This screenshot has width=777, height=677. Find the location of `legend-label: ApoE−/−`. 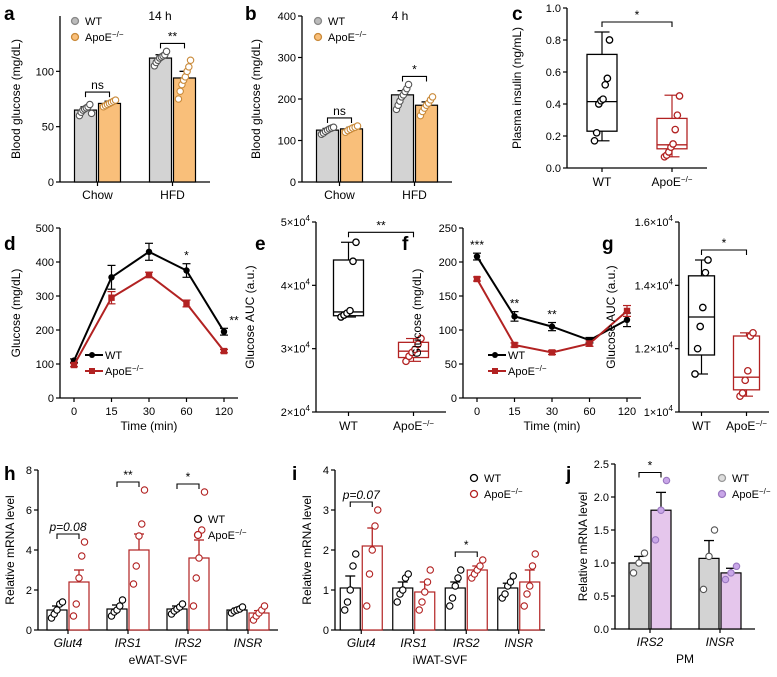

legend-label: ApoE−/− is located at coordinates (751, 494).